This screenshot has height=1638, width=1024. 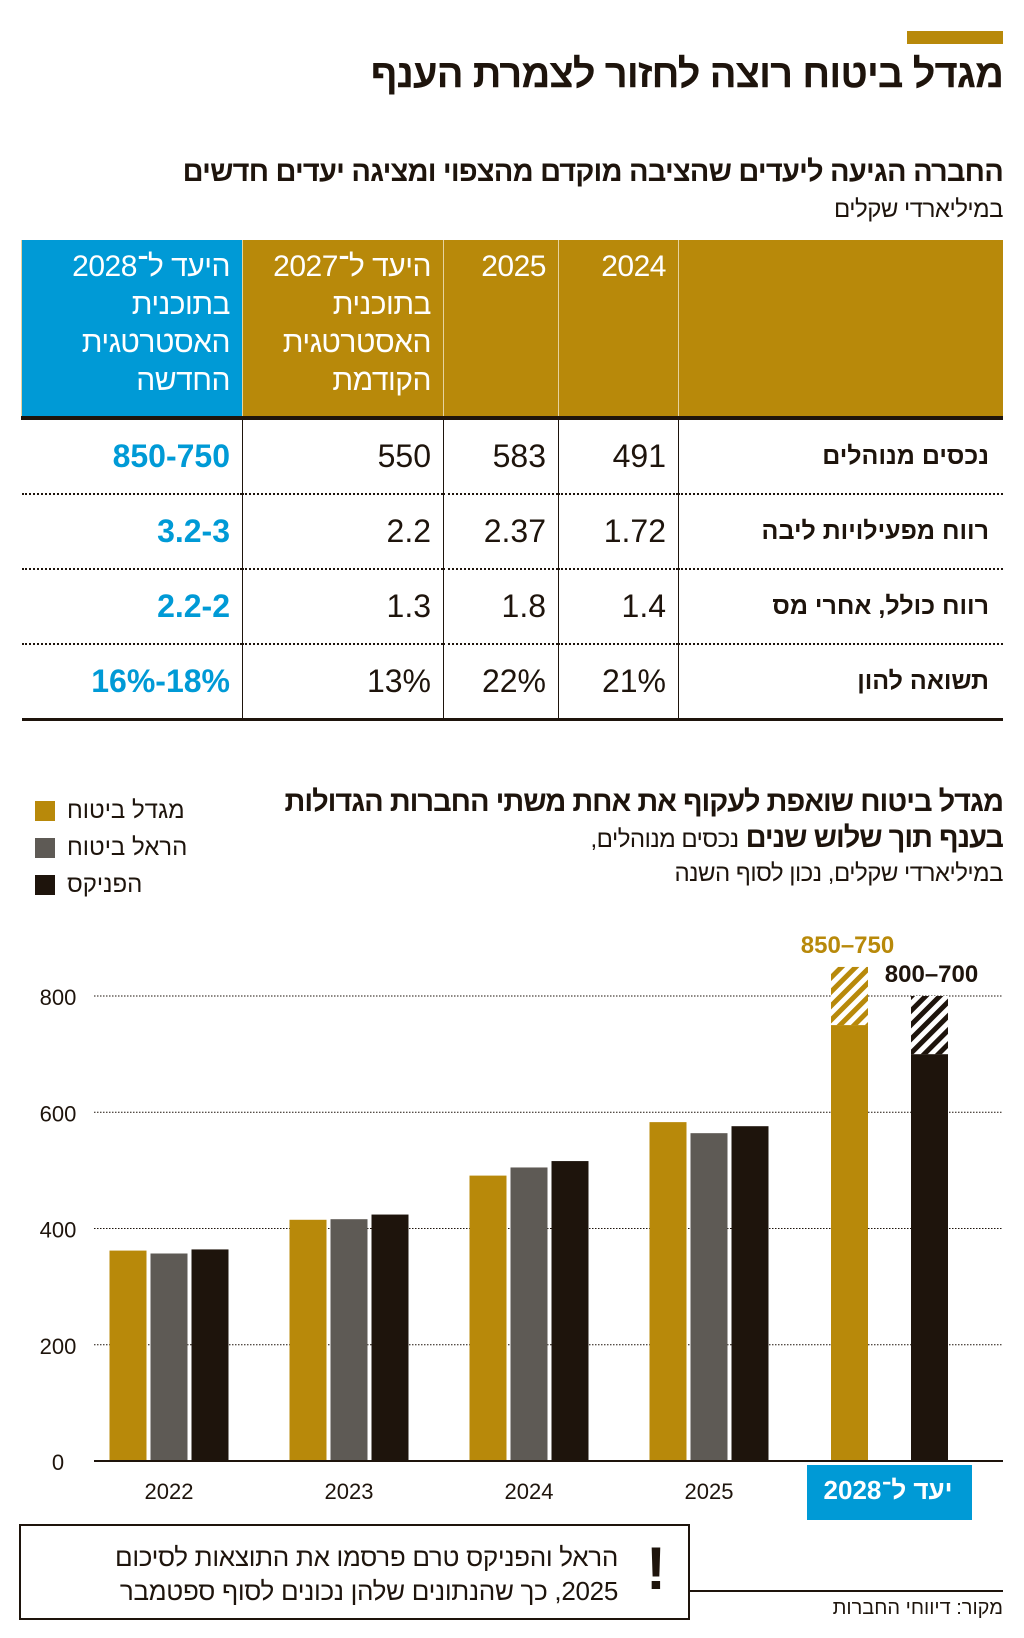 I want to click on target-data-label: 850–750, so click(x=847, y=945).